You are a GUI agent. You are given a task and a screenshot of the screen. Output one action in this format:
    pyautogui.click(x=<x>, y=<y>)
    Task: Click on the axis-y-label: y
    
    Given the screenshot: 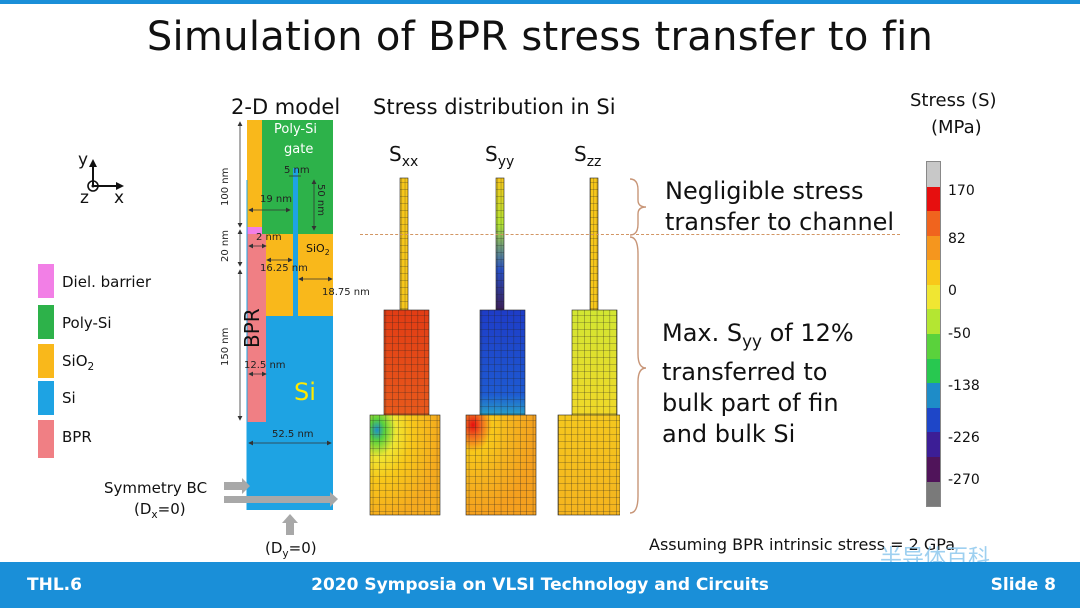 What is the action you would take?
    pyautogui.click(x=83, y=160)
    